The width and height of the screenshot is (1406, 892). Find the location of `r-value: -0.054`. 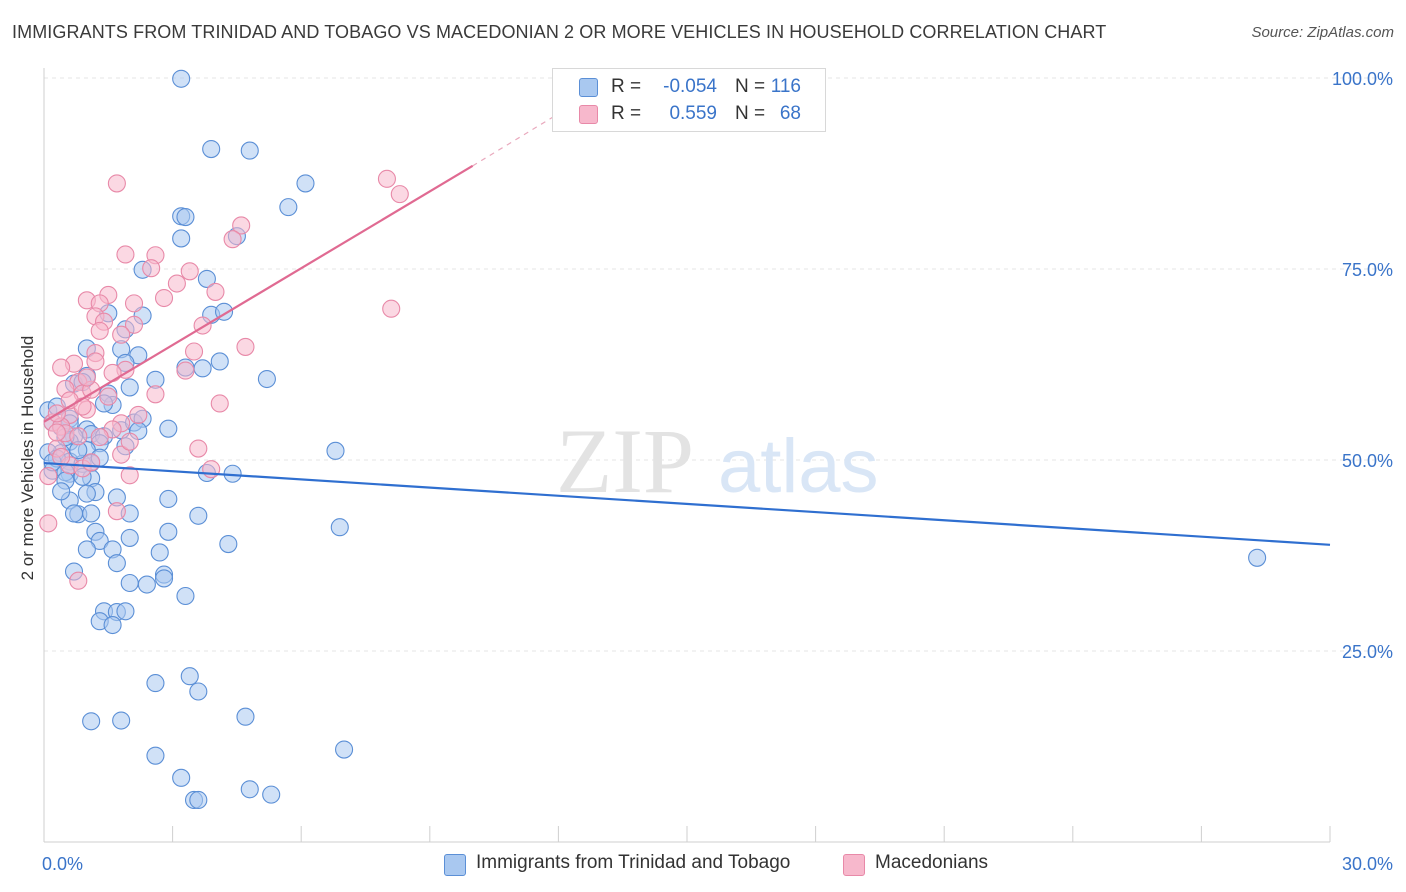

r-value: -0.054 is located at coordinates (690, 86).